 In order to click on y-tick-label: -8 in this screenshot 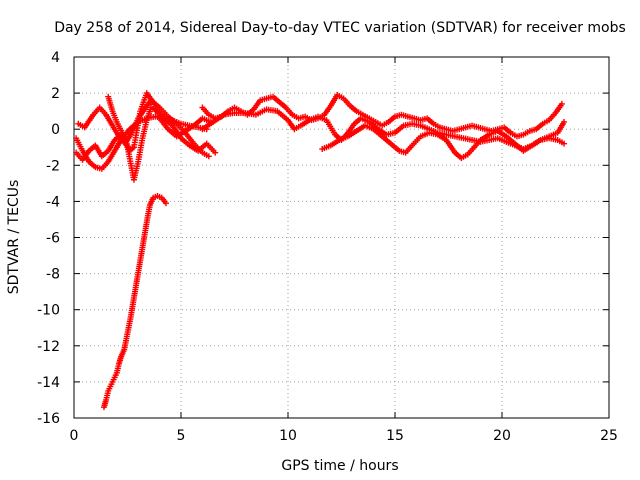, I will do `click(53, 275)`.